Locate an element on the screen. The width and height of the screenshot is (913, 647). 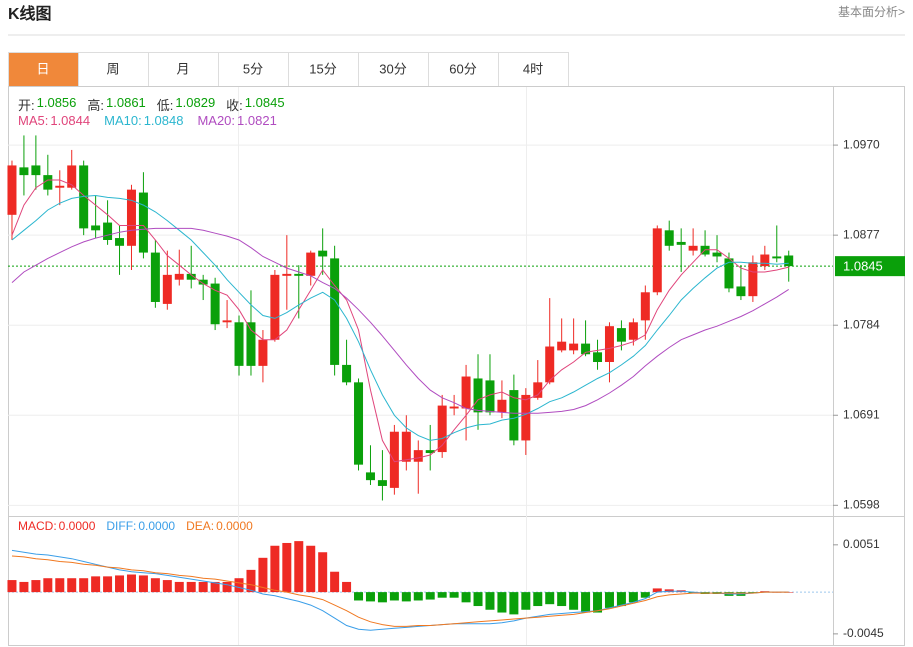
tab-label: 15分 is located at coordinates (322, 68).